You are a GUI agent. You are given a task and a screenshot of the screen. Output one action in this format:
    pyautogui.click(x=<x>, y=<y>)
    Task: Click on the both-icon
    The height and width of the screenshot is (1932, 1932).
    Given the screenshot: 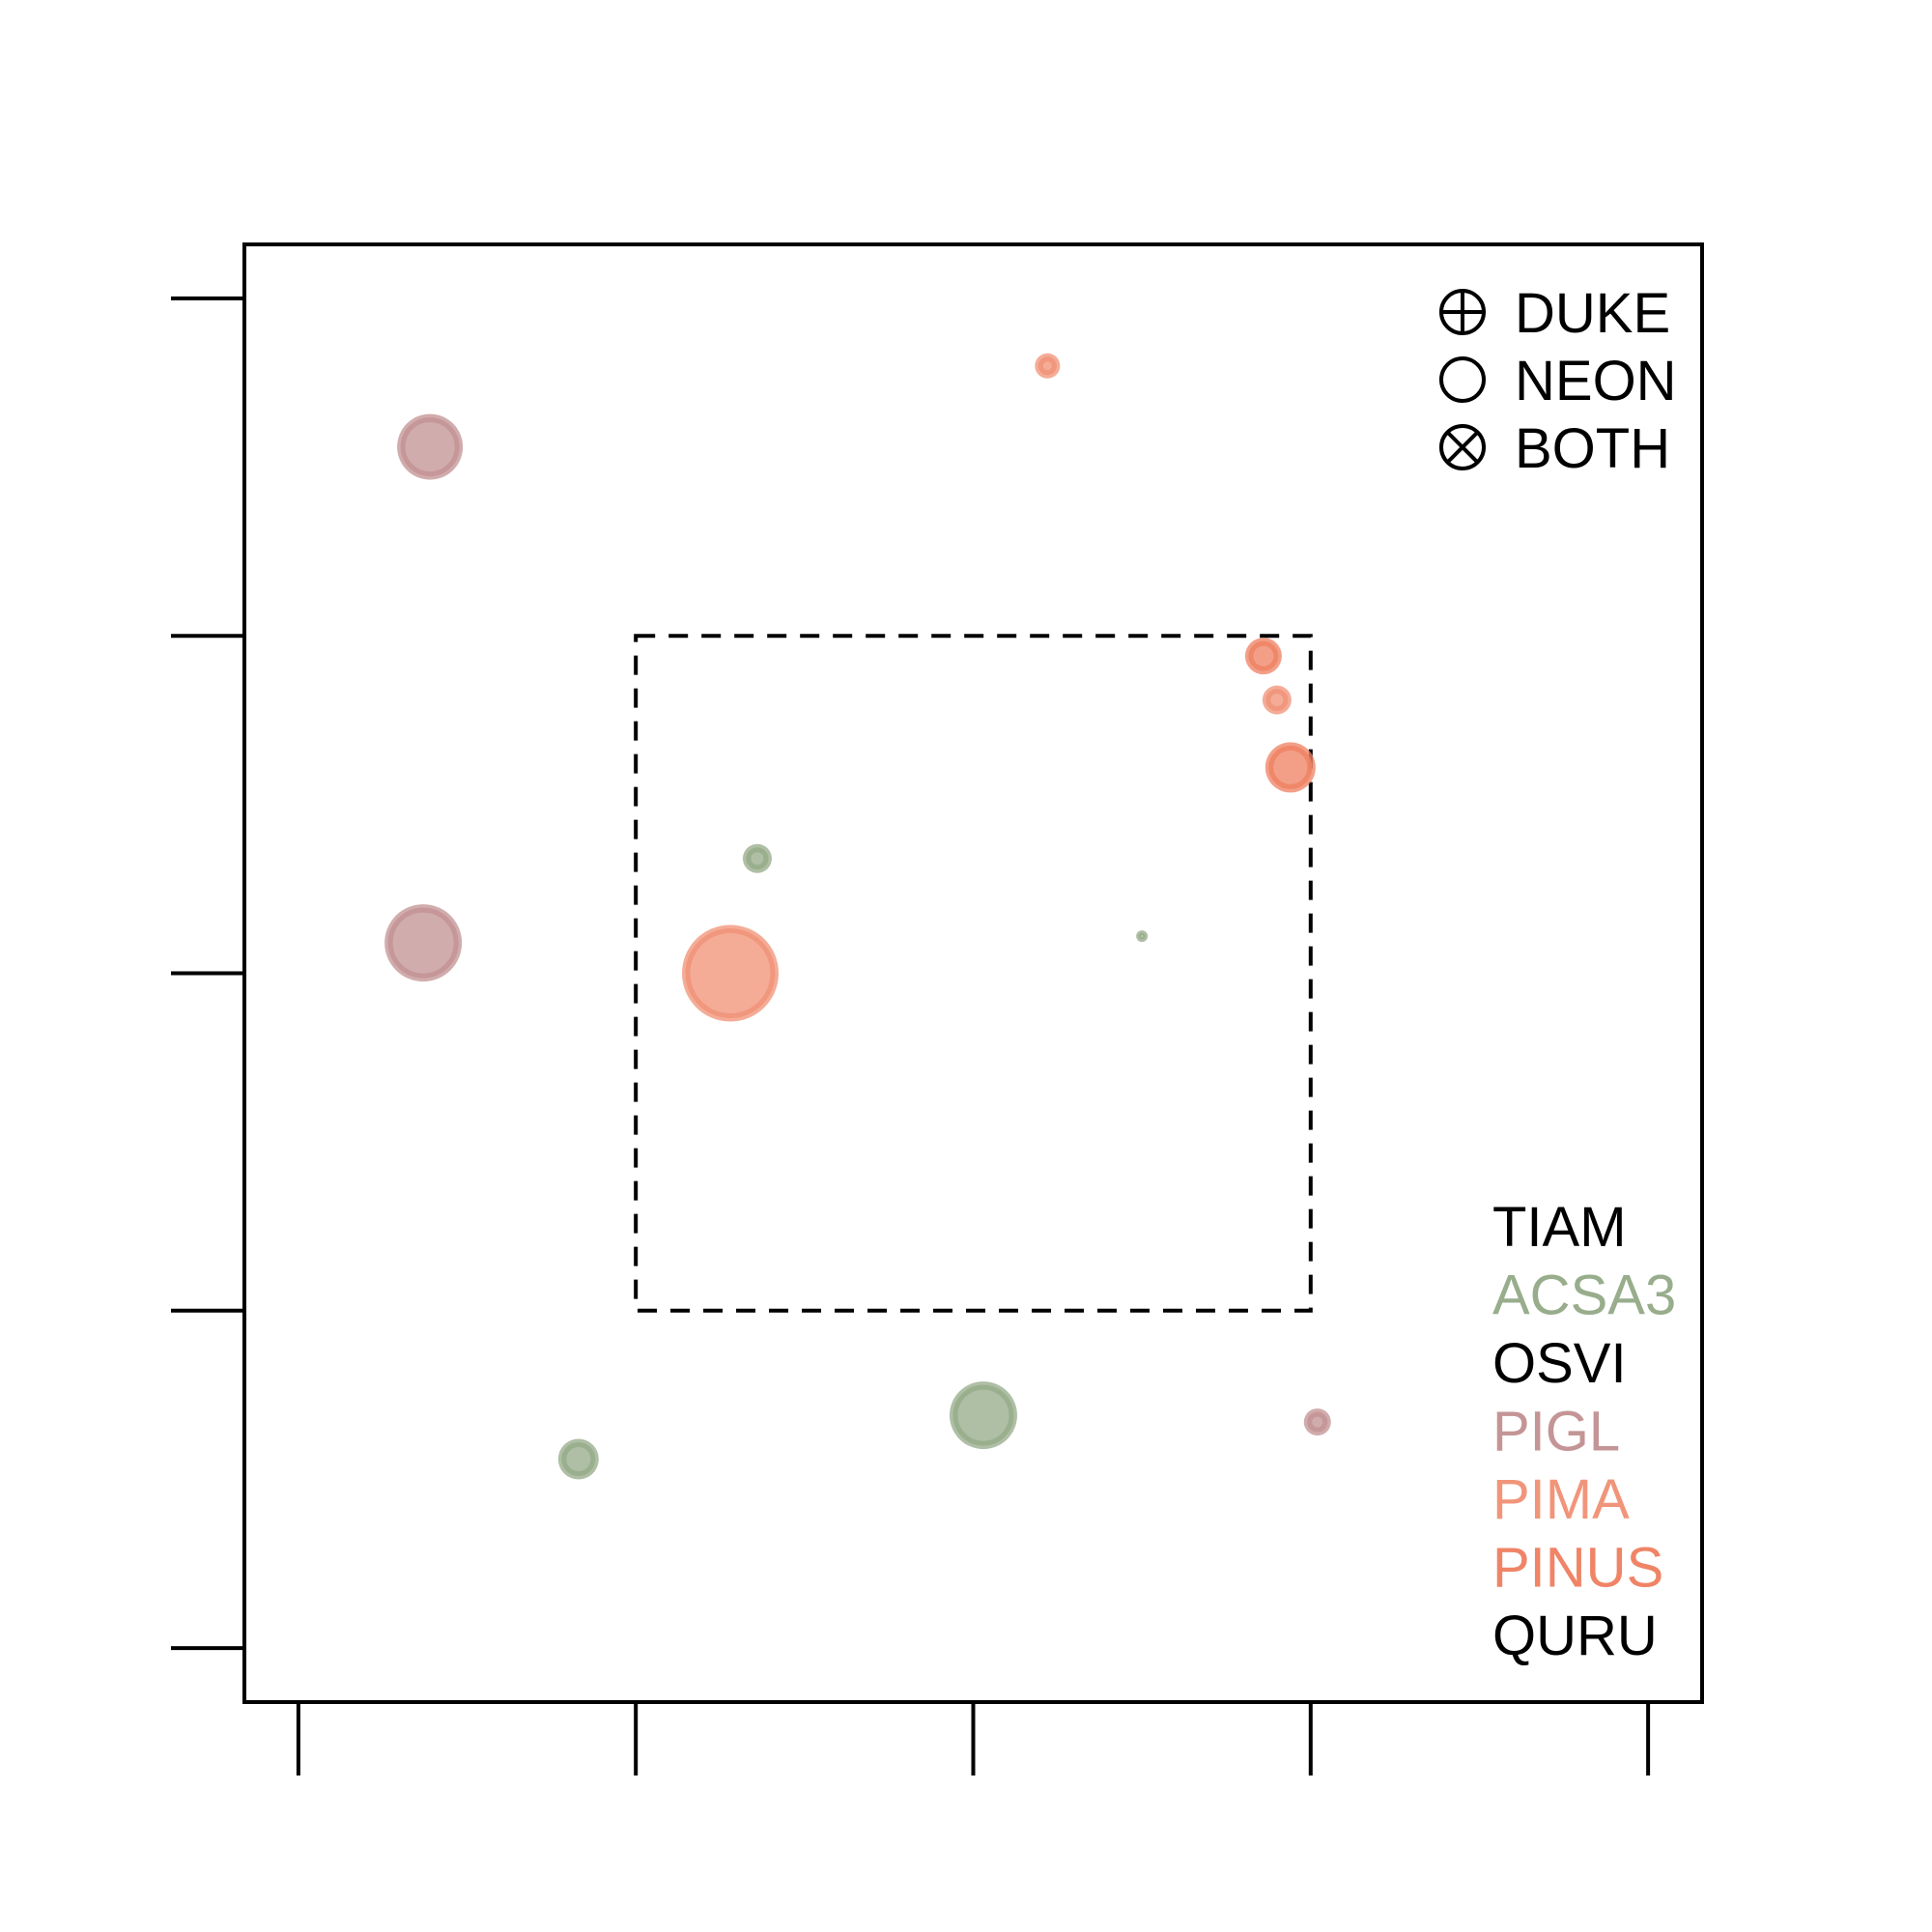 What is the action you would take?
    pyautogui.click(x=1462, y=447)
    